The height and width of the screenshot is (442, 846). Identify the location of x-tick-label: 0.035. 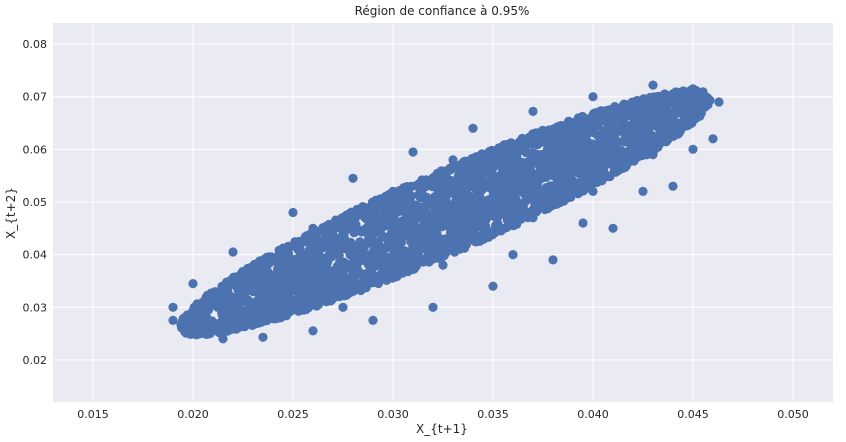
(493, 414).